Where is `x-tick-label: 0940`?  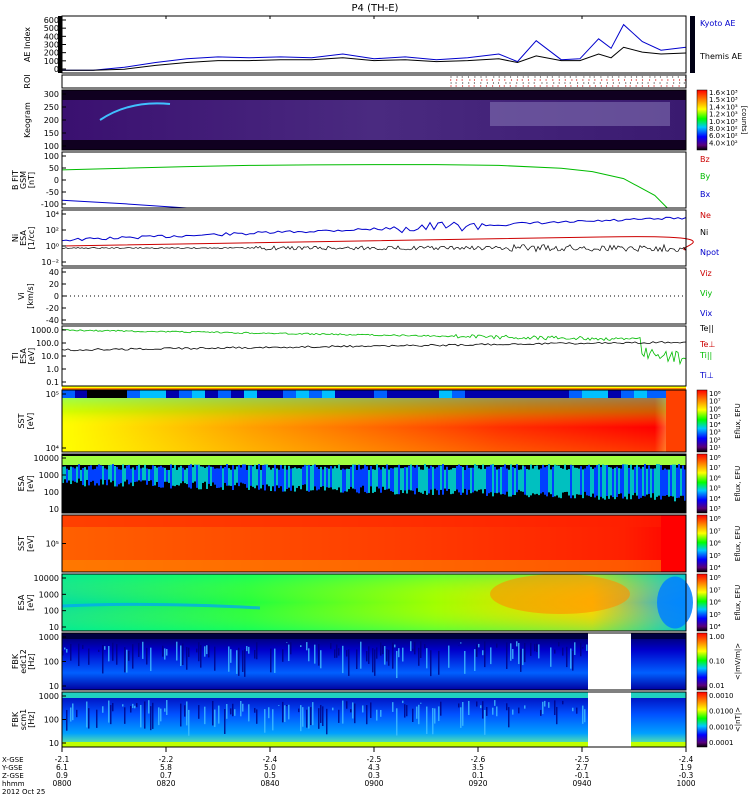 x-tick-label: 0940 is located at coordinates (581, 783).